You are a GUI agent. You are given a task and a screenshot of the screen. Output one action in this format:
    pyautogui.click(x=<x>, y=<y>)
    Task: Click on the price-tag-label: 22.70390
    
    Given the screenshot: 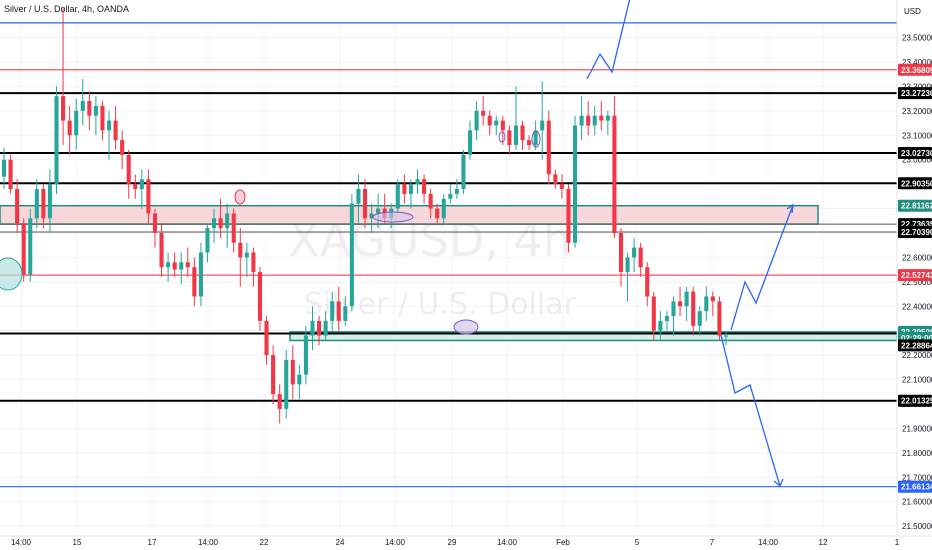 What is the action you would take?
    pyautogui.click(x=916, y=232)
    